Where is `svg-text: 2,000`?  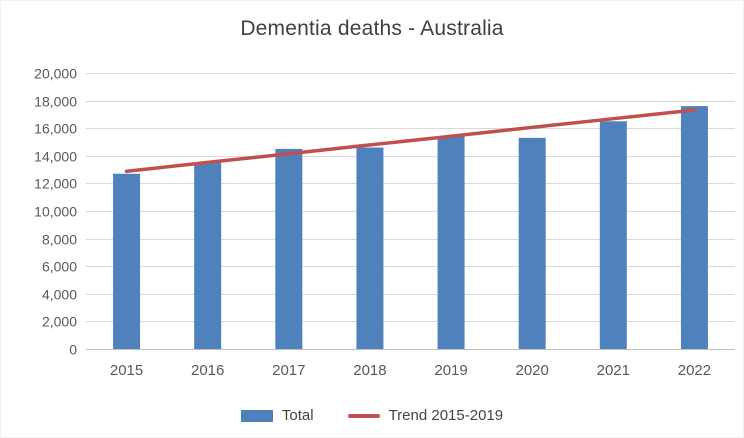 svg-text: 2,000 is located at coordinates (59, 322).